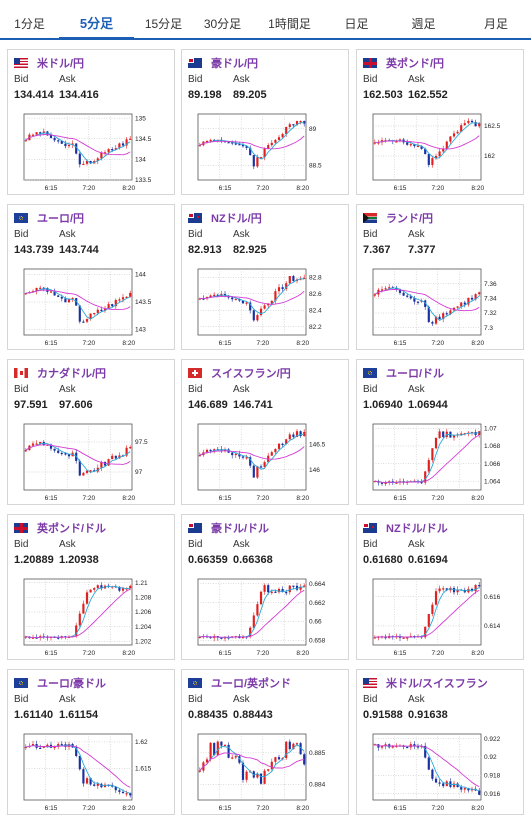 The height and width of the screenshot is (822, 531). What do you see at coordinates (251, 374) in the screenshot?
I see `currency-pair-name: スイスフラン/円` at bounding box center [251, 374].